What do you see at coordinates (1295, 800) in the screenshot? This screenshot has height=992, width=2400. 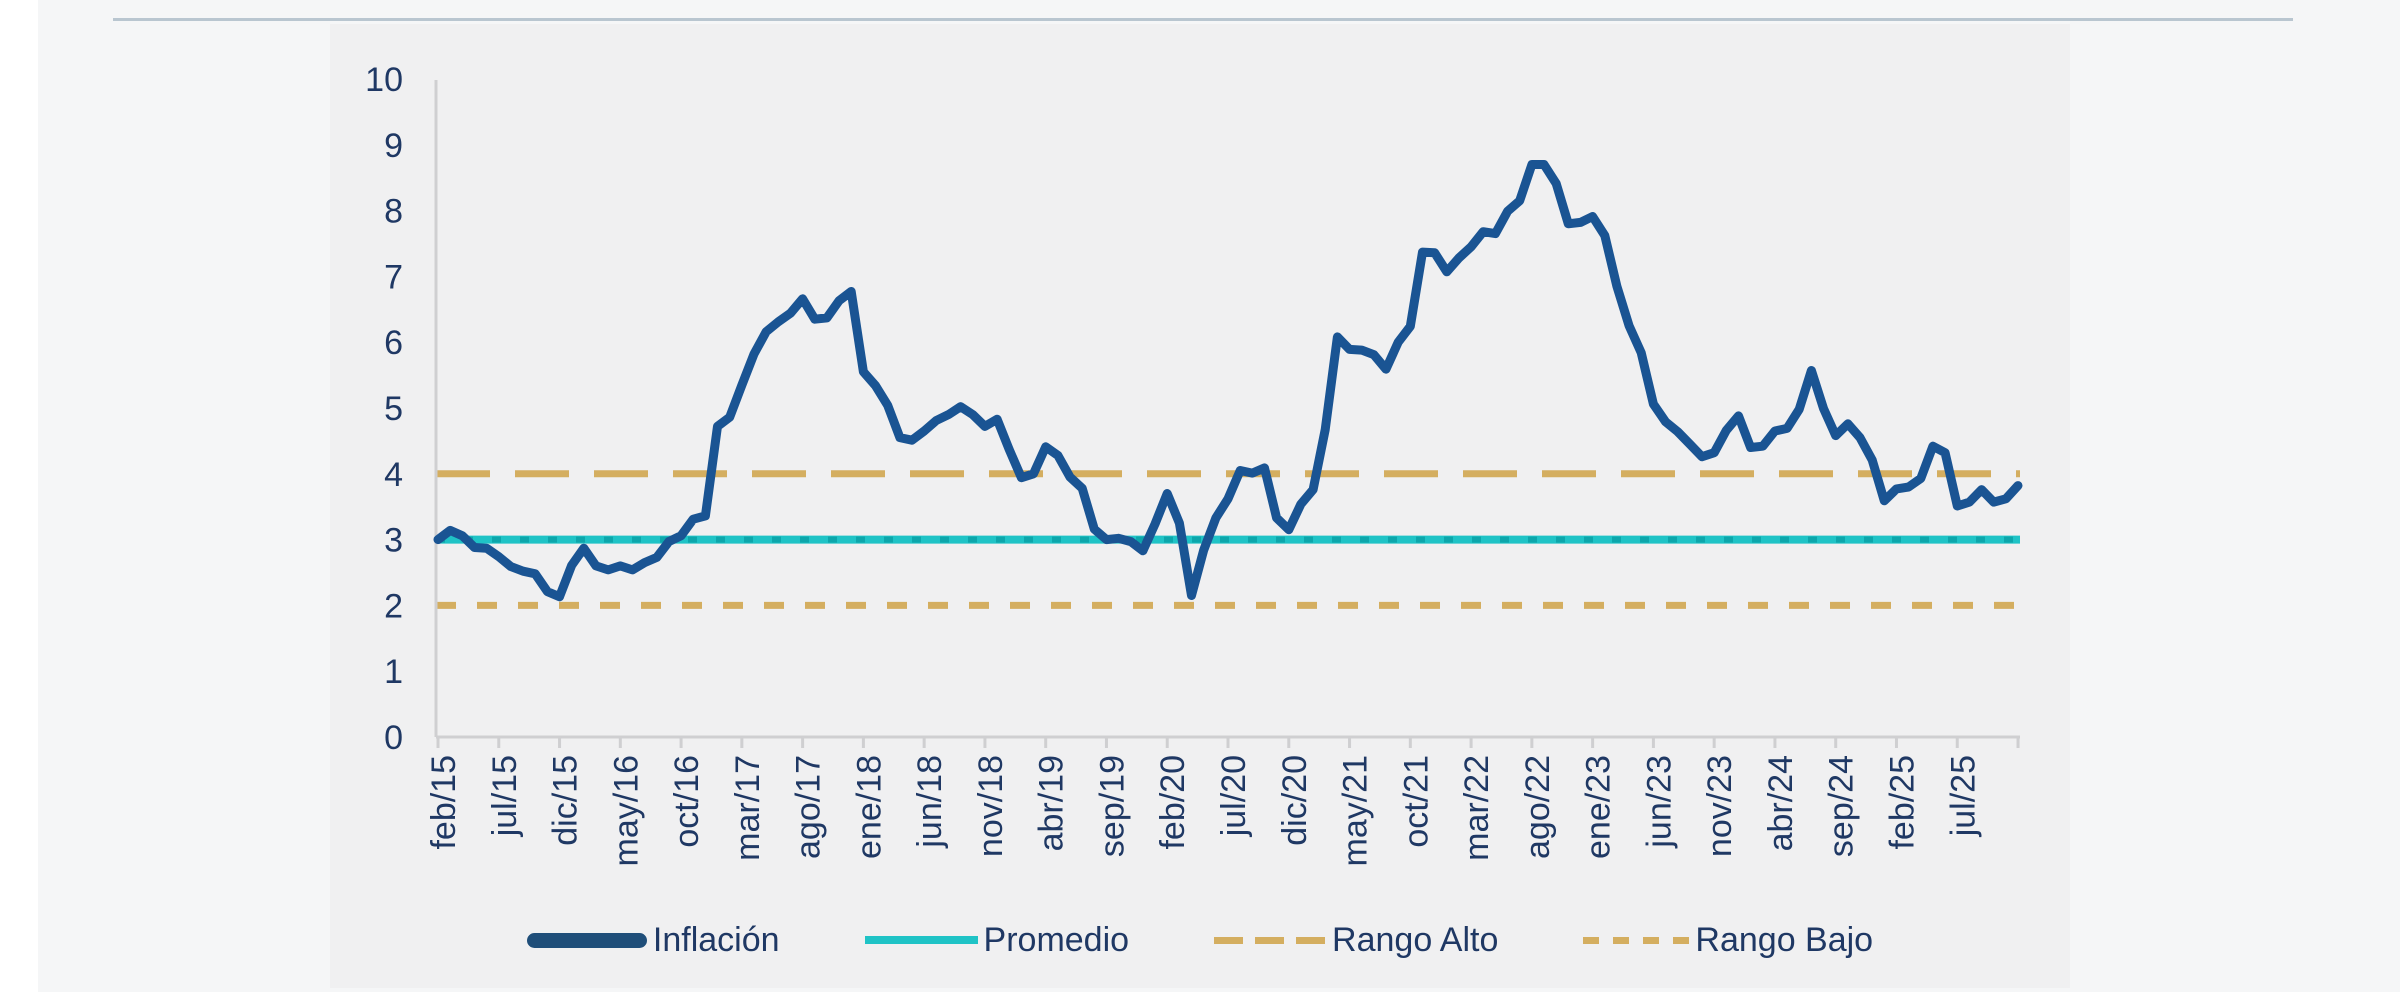 I see `x-tick-label: dic/20` at bounding box center [1295, 800].